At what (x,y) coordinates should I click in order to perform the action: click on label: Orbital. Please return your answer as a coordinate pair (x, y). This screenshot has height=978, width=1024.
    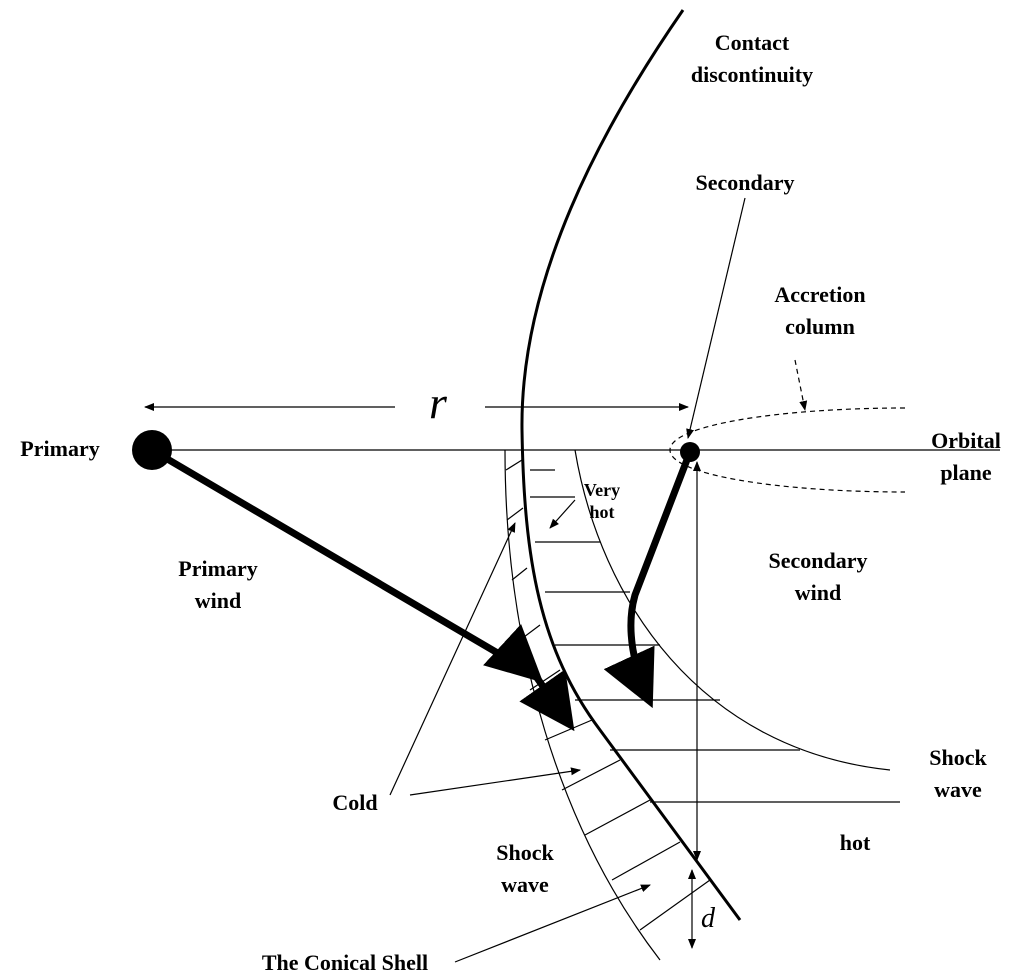
    Looking at the image, I should click on (966, 440).